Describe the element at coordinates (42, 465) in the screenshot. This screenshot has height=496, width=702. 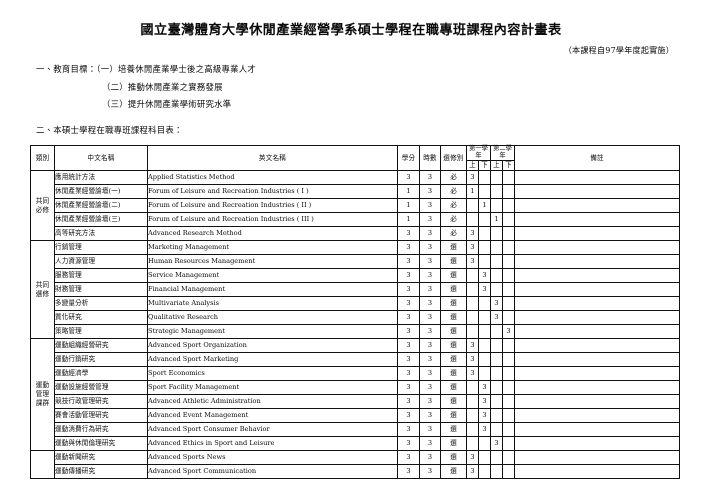
I see `category-cell` at that location.